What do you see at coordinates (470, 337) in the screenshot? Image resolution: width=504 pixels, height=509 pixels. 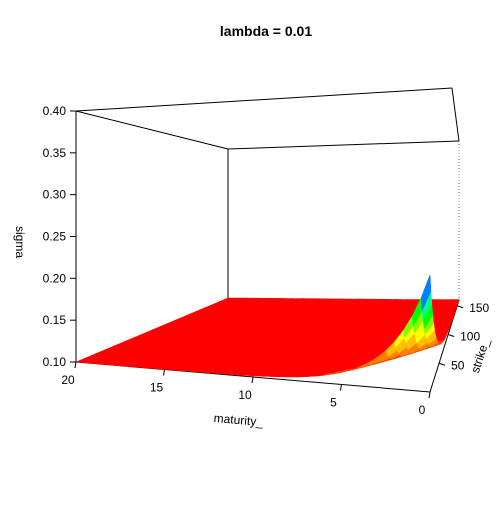 I see `strike-tick-label: 100` at bounding box center [470, 337].